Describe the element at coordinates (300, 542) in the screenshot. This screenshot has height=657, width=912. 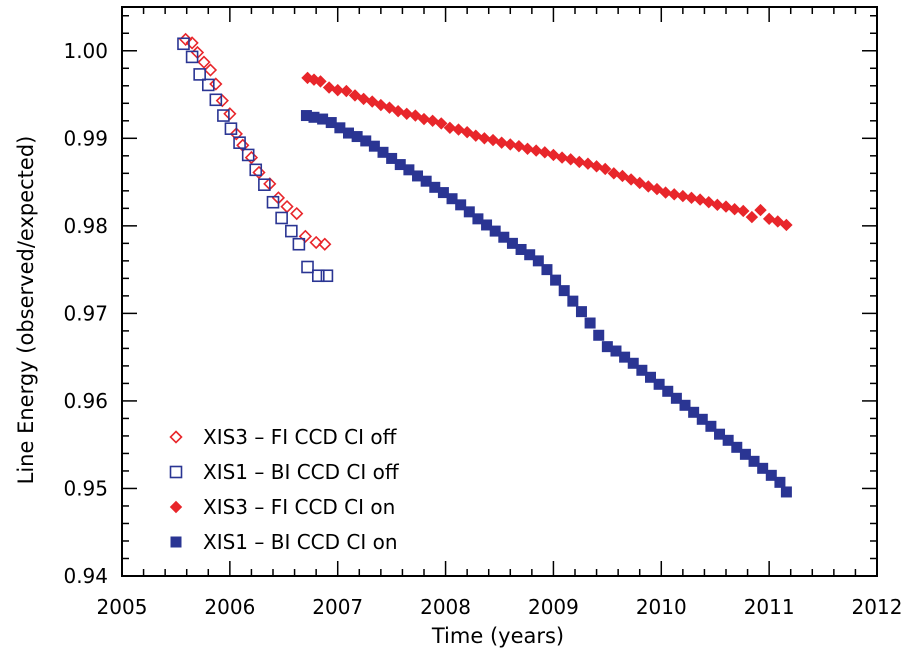
I see `legend-label: XIS1 – BI CCD CI on` at that location.